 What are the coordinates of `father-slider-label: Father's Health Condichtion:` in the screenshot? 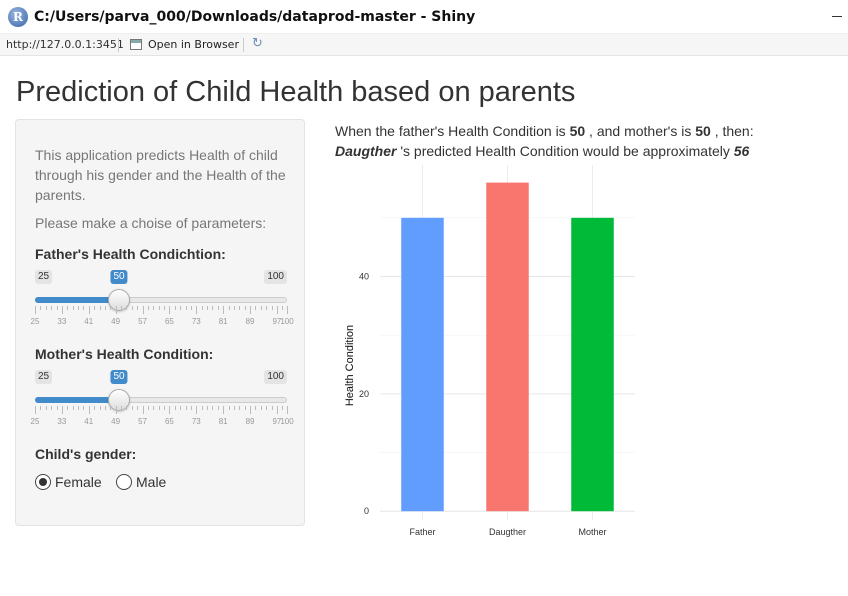 It's located at (130, 254).